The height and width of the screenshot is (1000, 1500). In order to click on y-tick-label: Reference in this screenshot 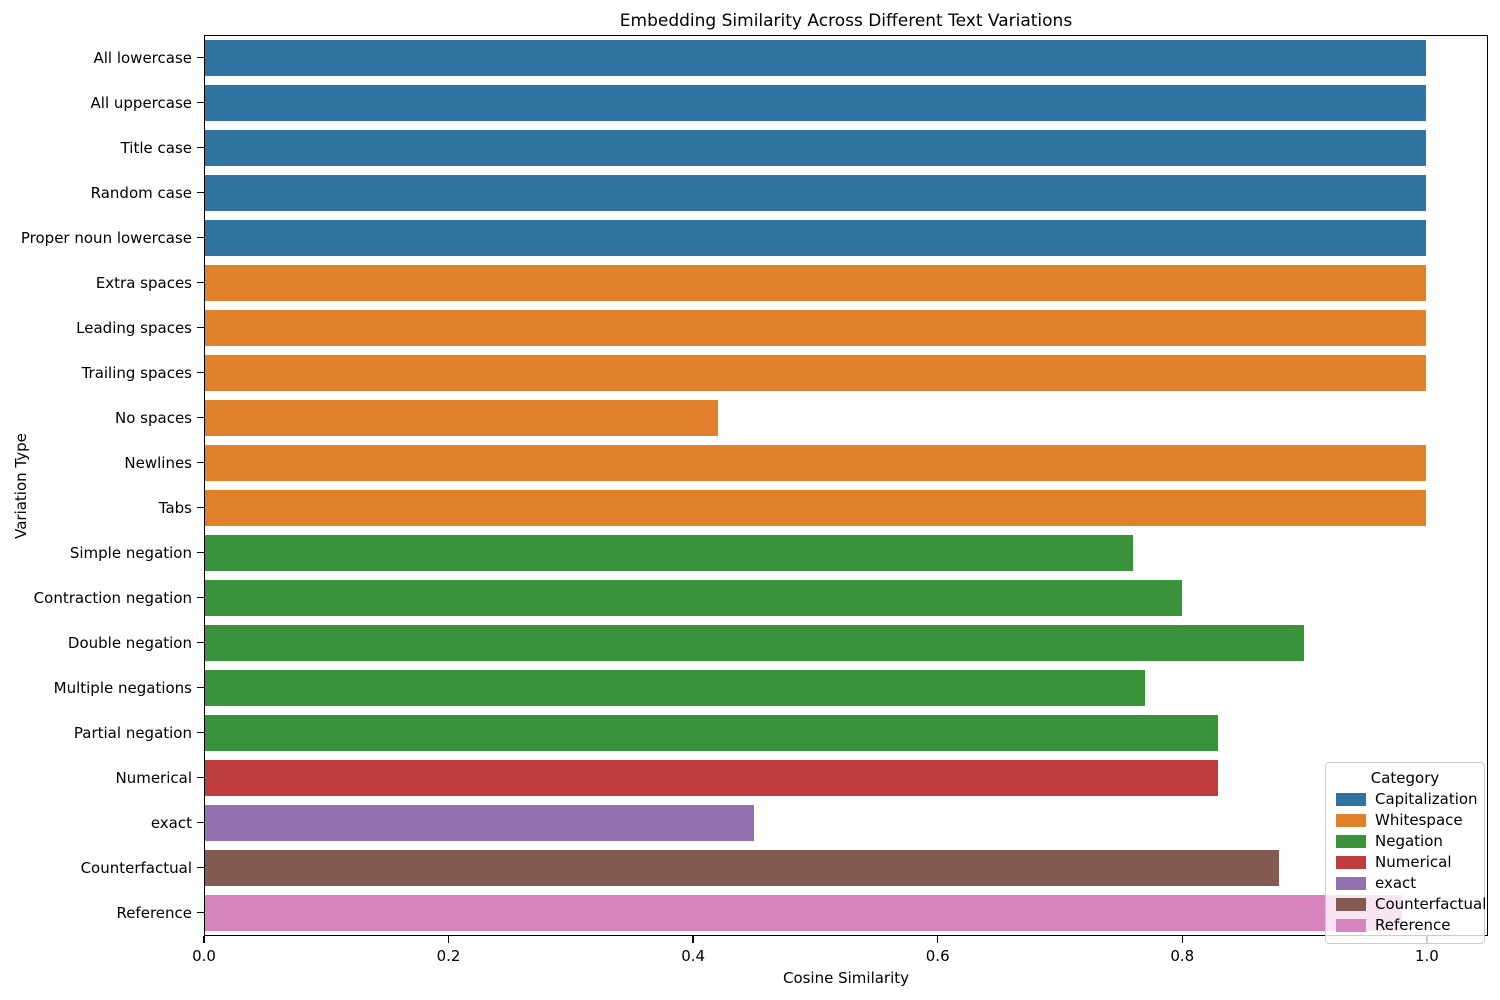, I will do `click(154, 912)`.